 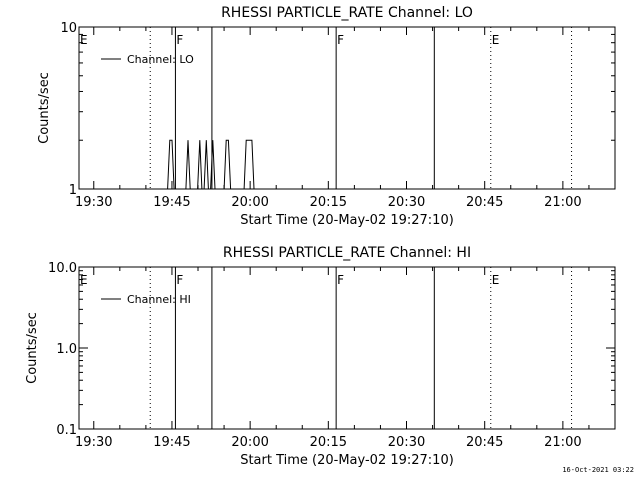 I want to click on chart-title: RHESSI PARTICLE_RATE Channel: HI, so click(x=347, y=253).